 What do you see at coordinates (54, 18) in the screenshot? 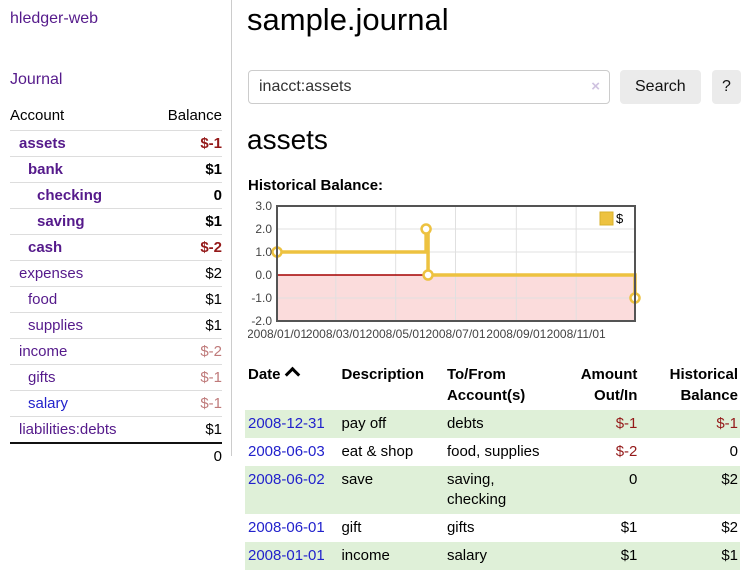
I see `app-title-link: hledger-web` at bounding box center [54, 18].